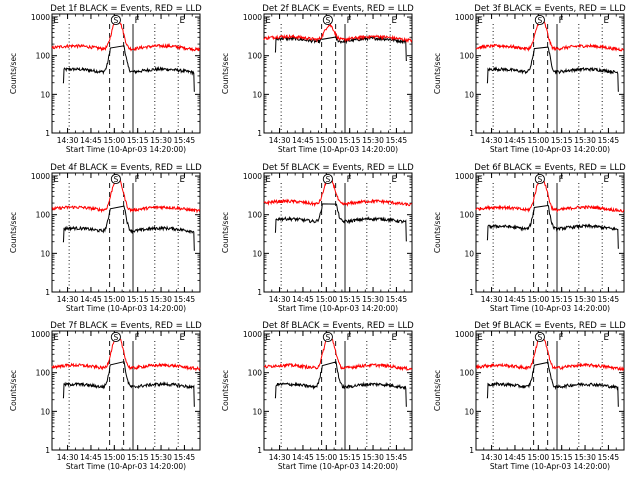  What do you see at coordinates (126, 9) in the screenshot?
I see `chart-title: Det 1f BLACK = Events, RED = LLD` at bounding box center [126, 9].